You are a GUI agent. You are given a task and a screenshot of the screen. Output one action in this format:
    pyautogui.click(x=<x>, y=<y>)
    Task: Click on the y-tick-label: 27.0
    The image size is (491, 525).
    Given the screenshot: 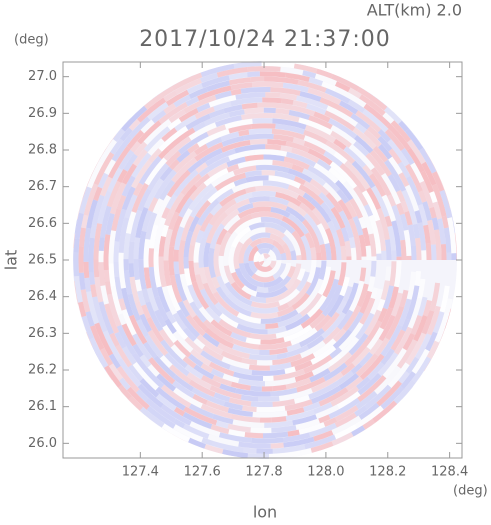 What is the action you would take?
    pyautogui.click(x=42, y=76)
    